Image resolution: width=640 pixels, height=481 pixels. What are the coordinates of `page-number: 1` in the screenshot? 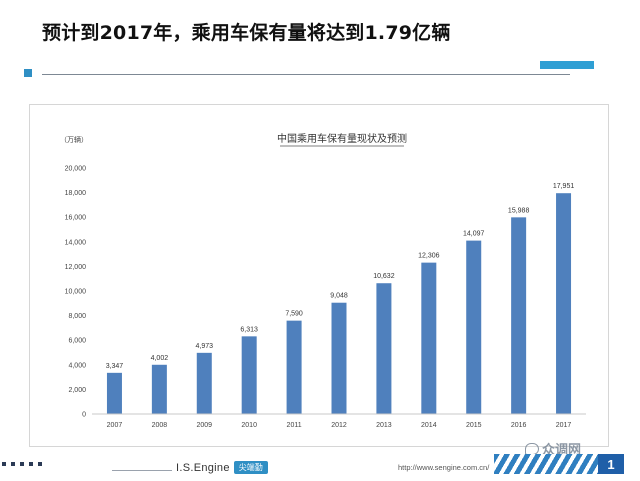 It's located at (611, 464).